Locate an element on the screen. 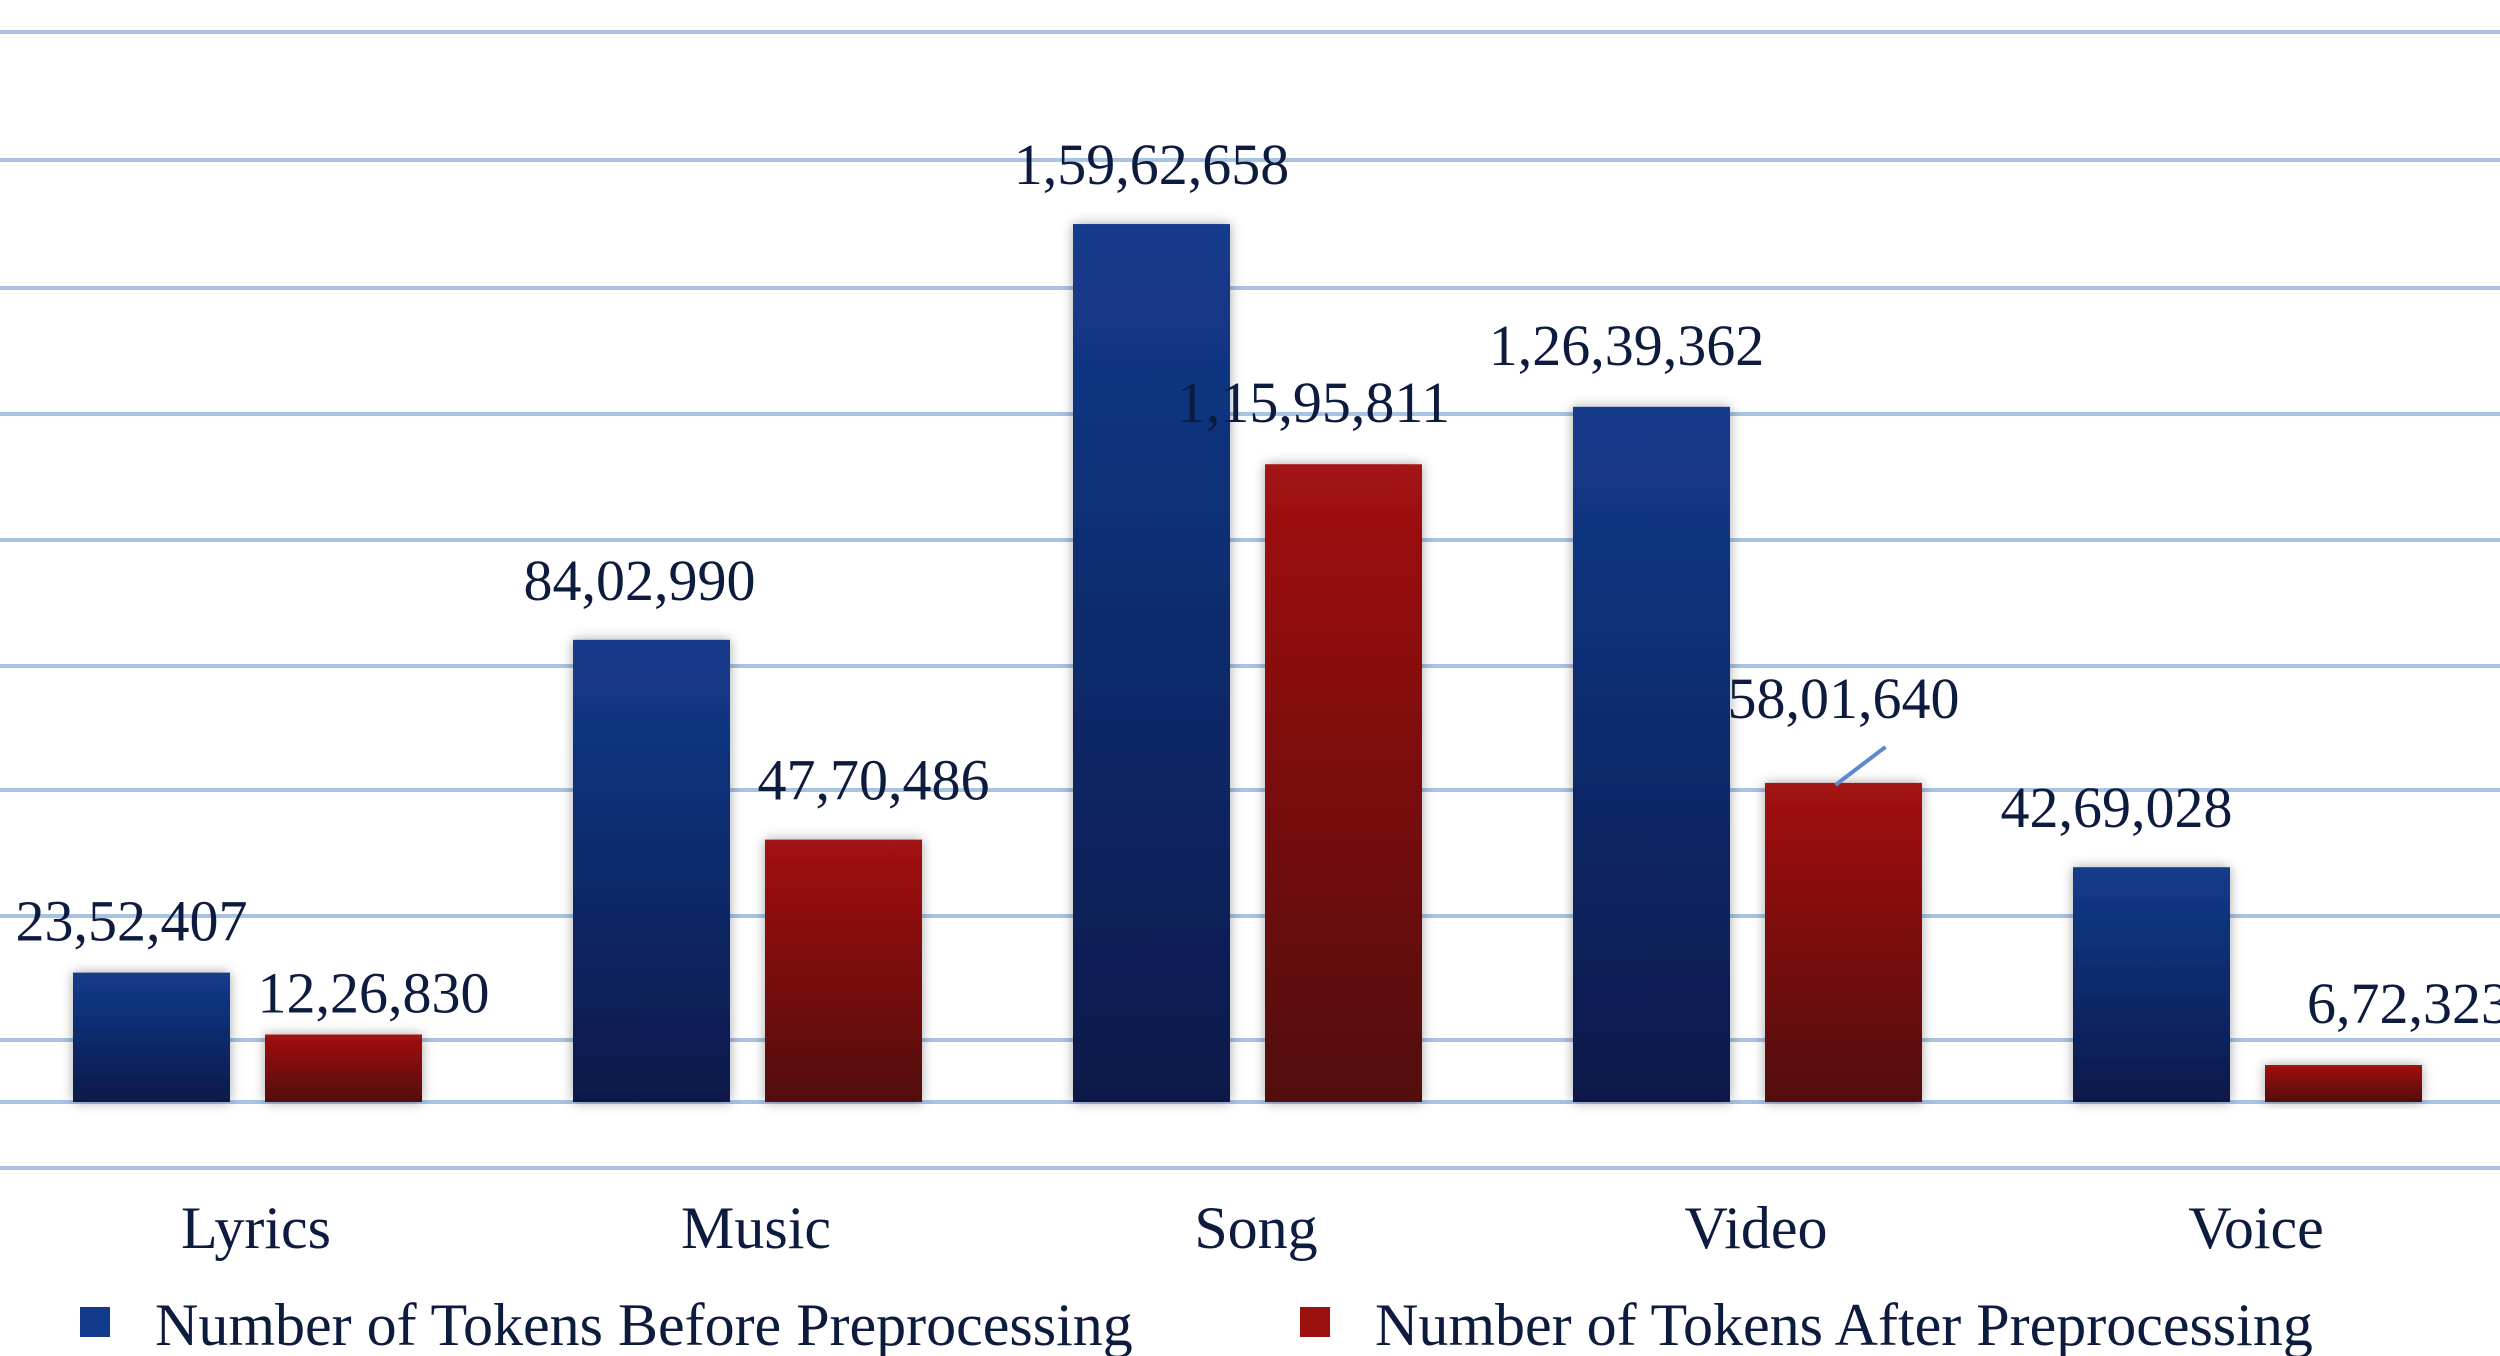 Image resolution: width=2500 pixels, height=1356 pixels. data-label-voice-after: 6,72,323 is located at coordinates (2403, 1003).